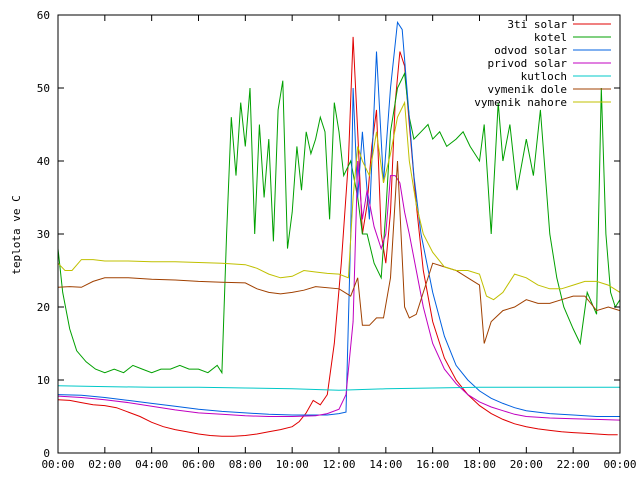 The width and height of the screenshot is (640, 480). Describe the element at coordinates (528, 63) in the screenshot. I see `legend-label: privod solar` at that location.